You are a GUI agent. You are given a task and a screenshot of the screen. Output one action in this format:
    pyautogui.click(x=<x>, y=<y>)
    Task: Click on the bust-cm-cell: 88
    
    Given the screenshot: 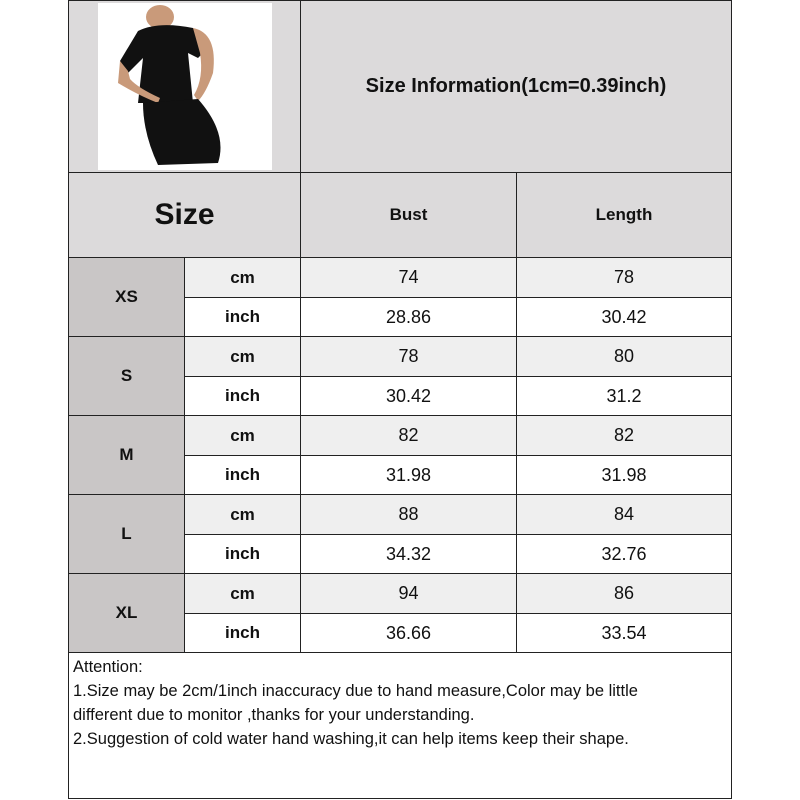 What is the action you would take?
    pyautogui.click(x=408, y=514)
    